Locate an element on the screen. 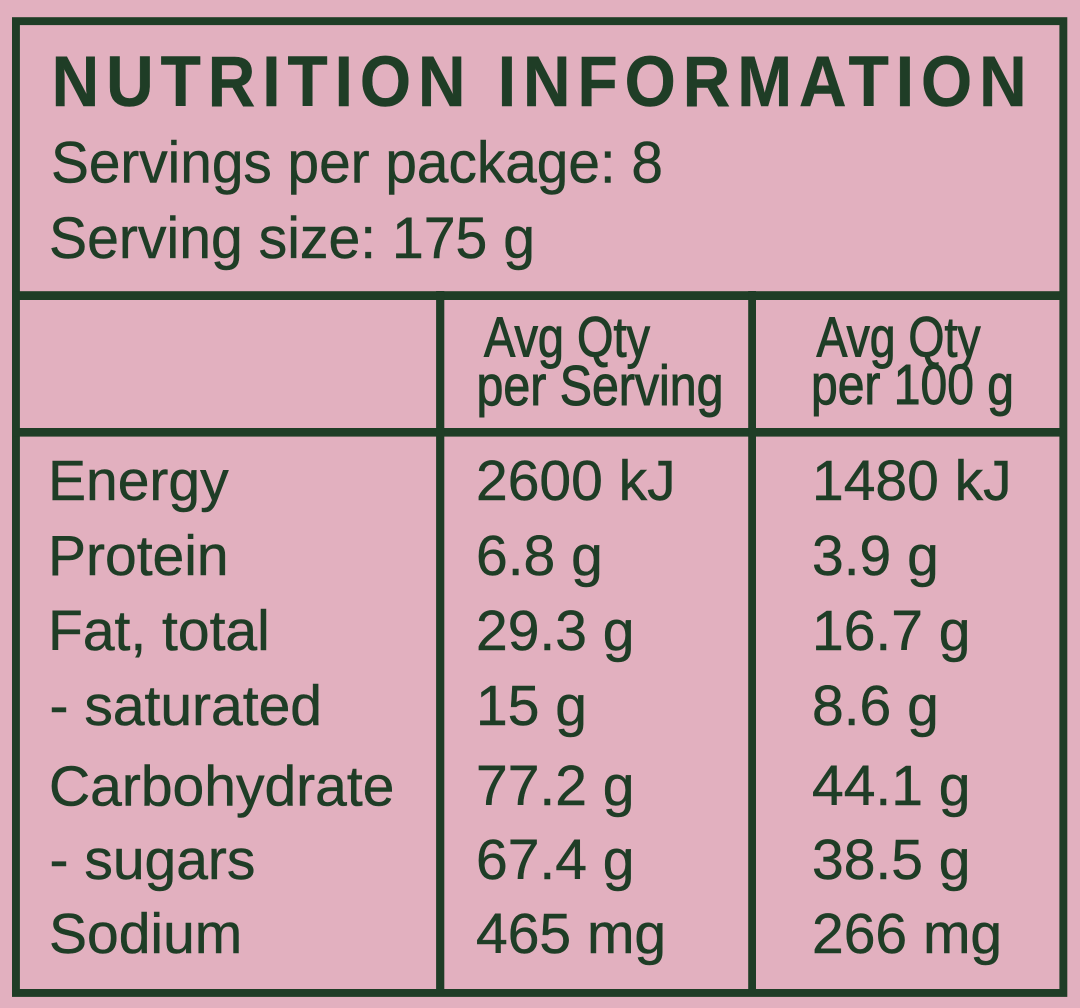 This screenshot has width=1080, height=1008. svg-text: 266 mg is located at coordinates (907, 934).